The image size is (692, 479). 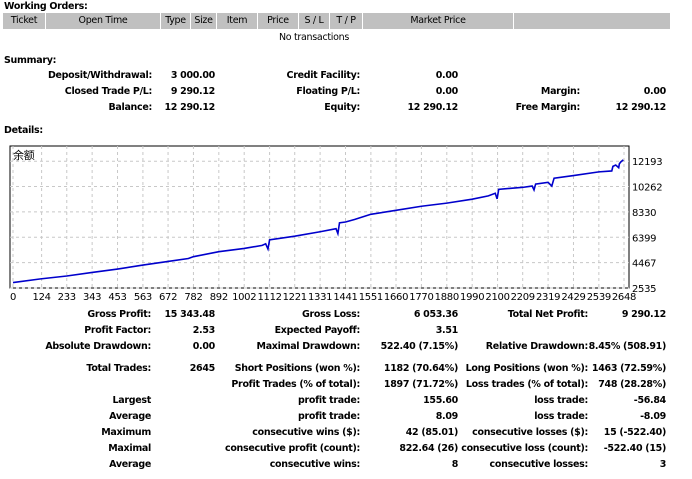 I want to click on label-stats-7-0: Maximum, so click(x=126, y=432).